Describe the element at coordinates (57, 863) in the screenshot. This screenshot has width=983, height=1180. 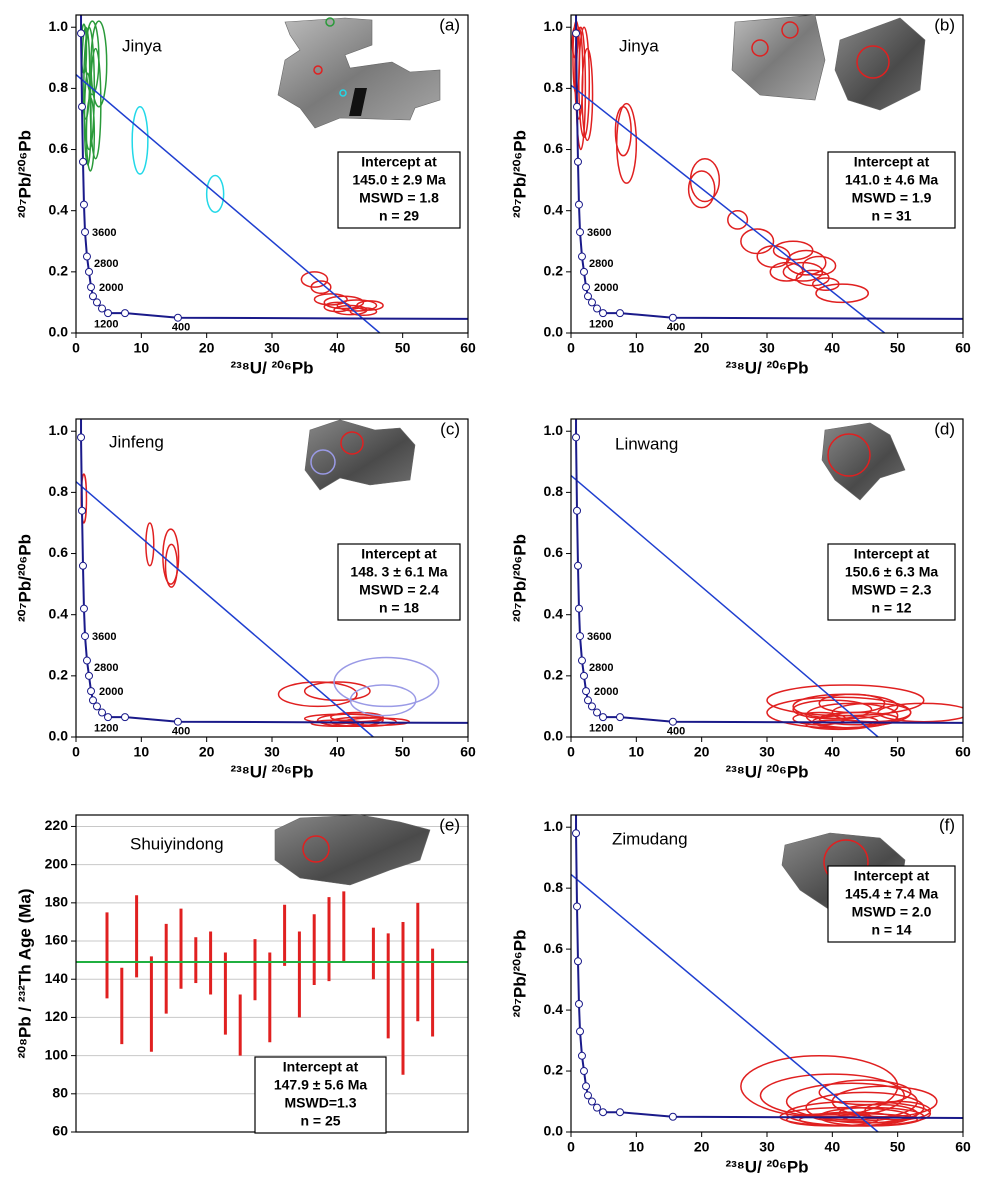
I see `y-tick-label: 200` at that location.